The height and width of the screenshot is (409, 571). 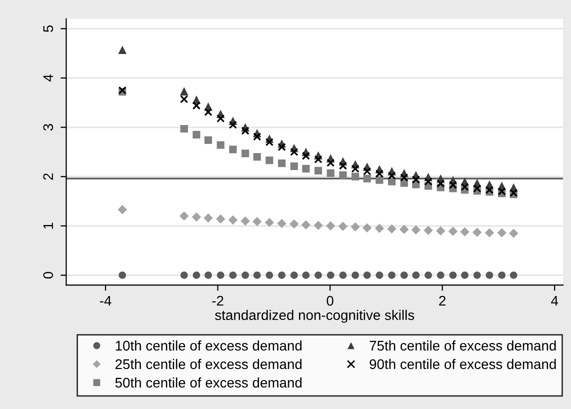 I want to click on x-tick-label: 4, so click(x=554, y=301).